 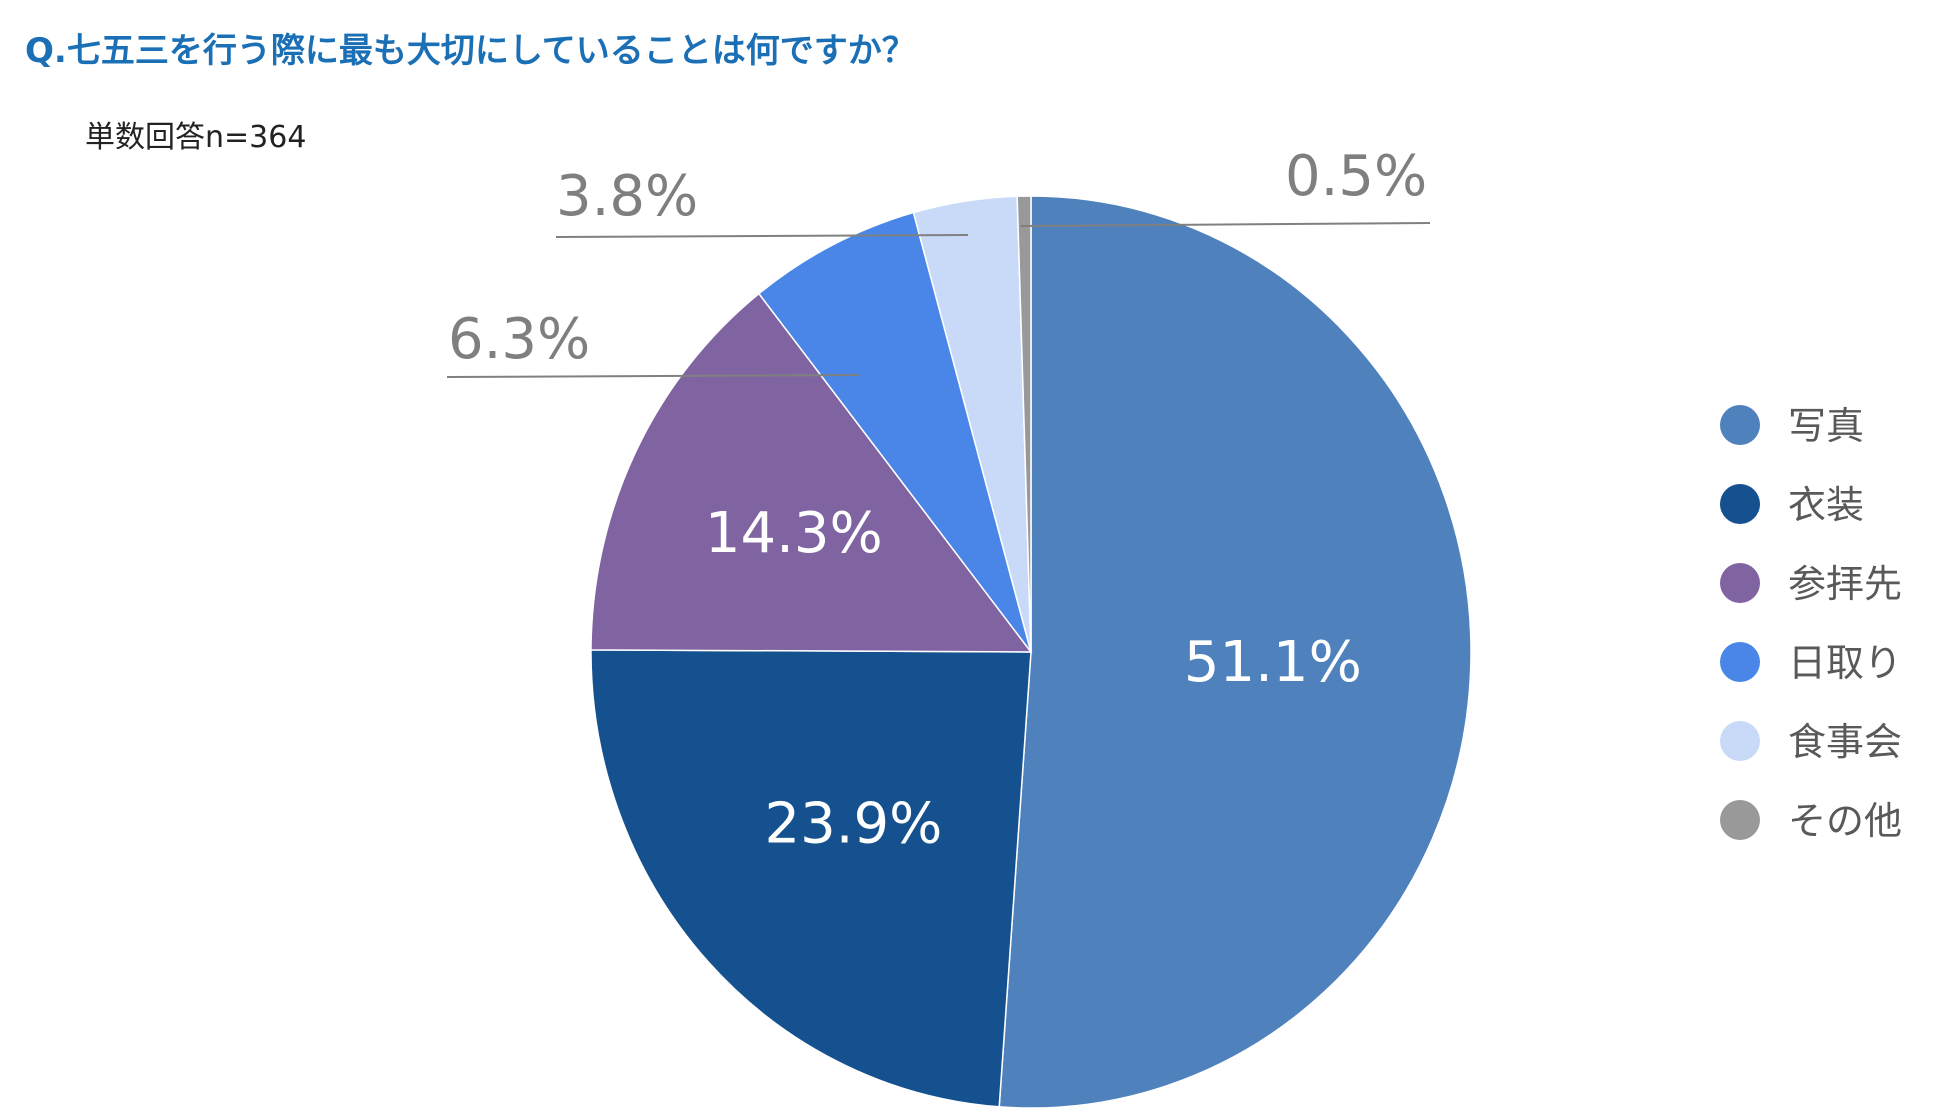 I want to click on data-label: 51.1%, so click(x=1273, y=662).